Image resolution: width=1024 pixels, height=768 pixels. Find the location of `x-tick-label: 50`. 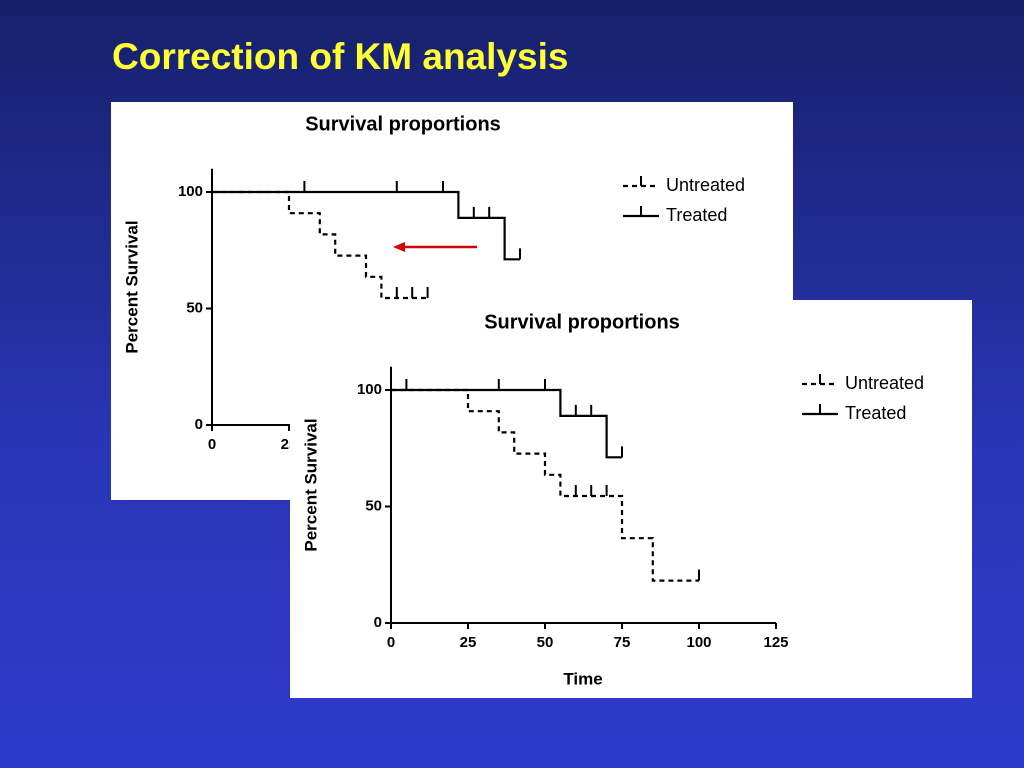

x-tick-label: 50 is located at coordinates (545, 642).